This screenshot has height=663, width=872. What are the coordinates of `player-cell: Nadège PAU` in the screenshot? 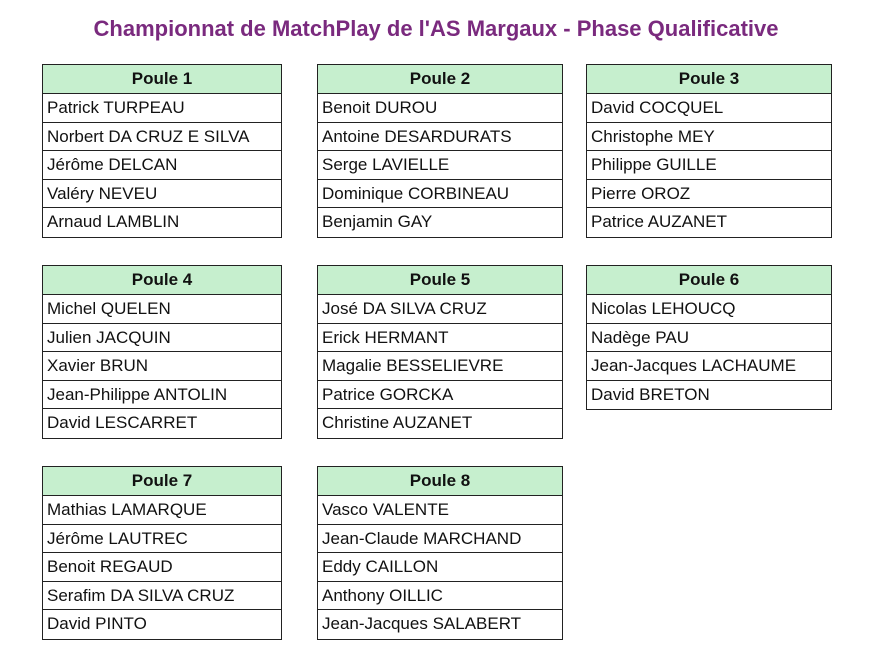 It's located at (709, 338).